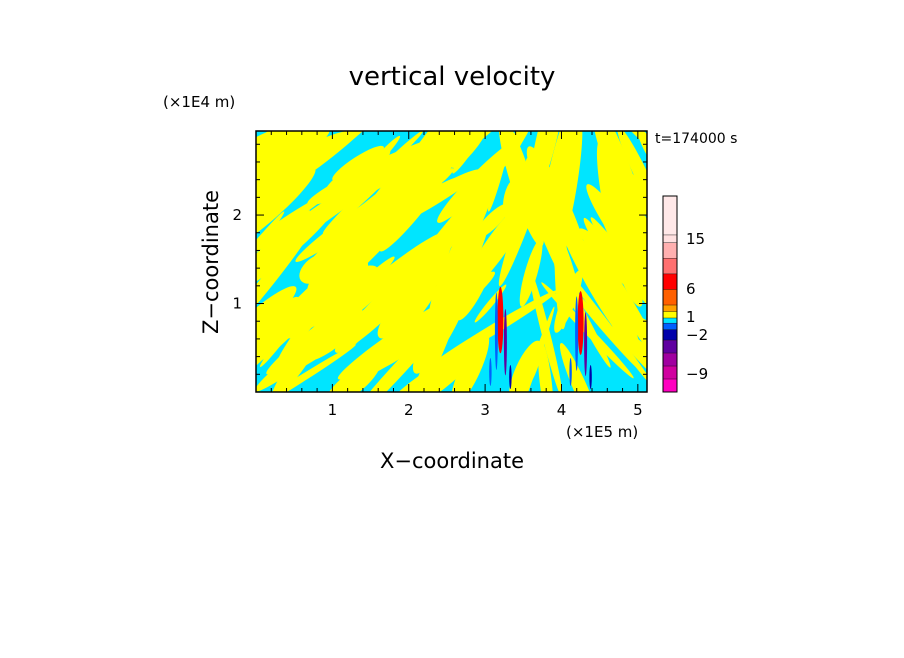  What do you see at coordinates (562, 410) in the screenshot?
I see `x-tick-label: 4` at bounding box center [562, 410].